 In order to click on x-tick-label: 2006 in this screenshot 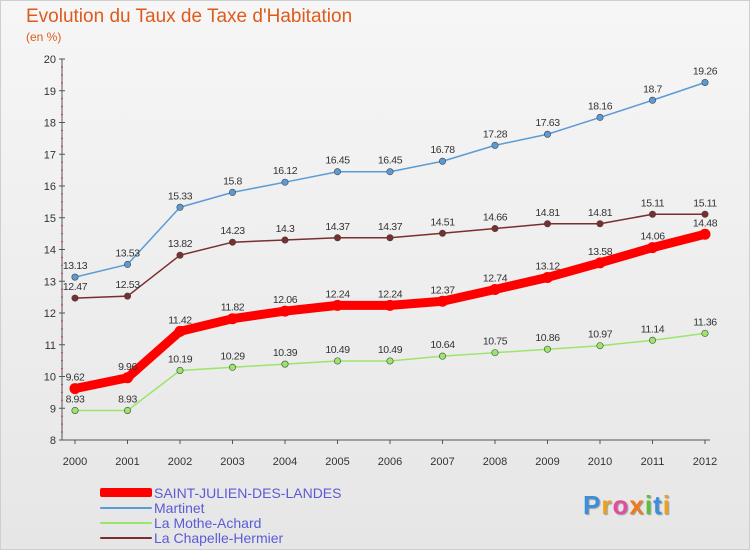, I will do `click(390, 462)`.